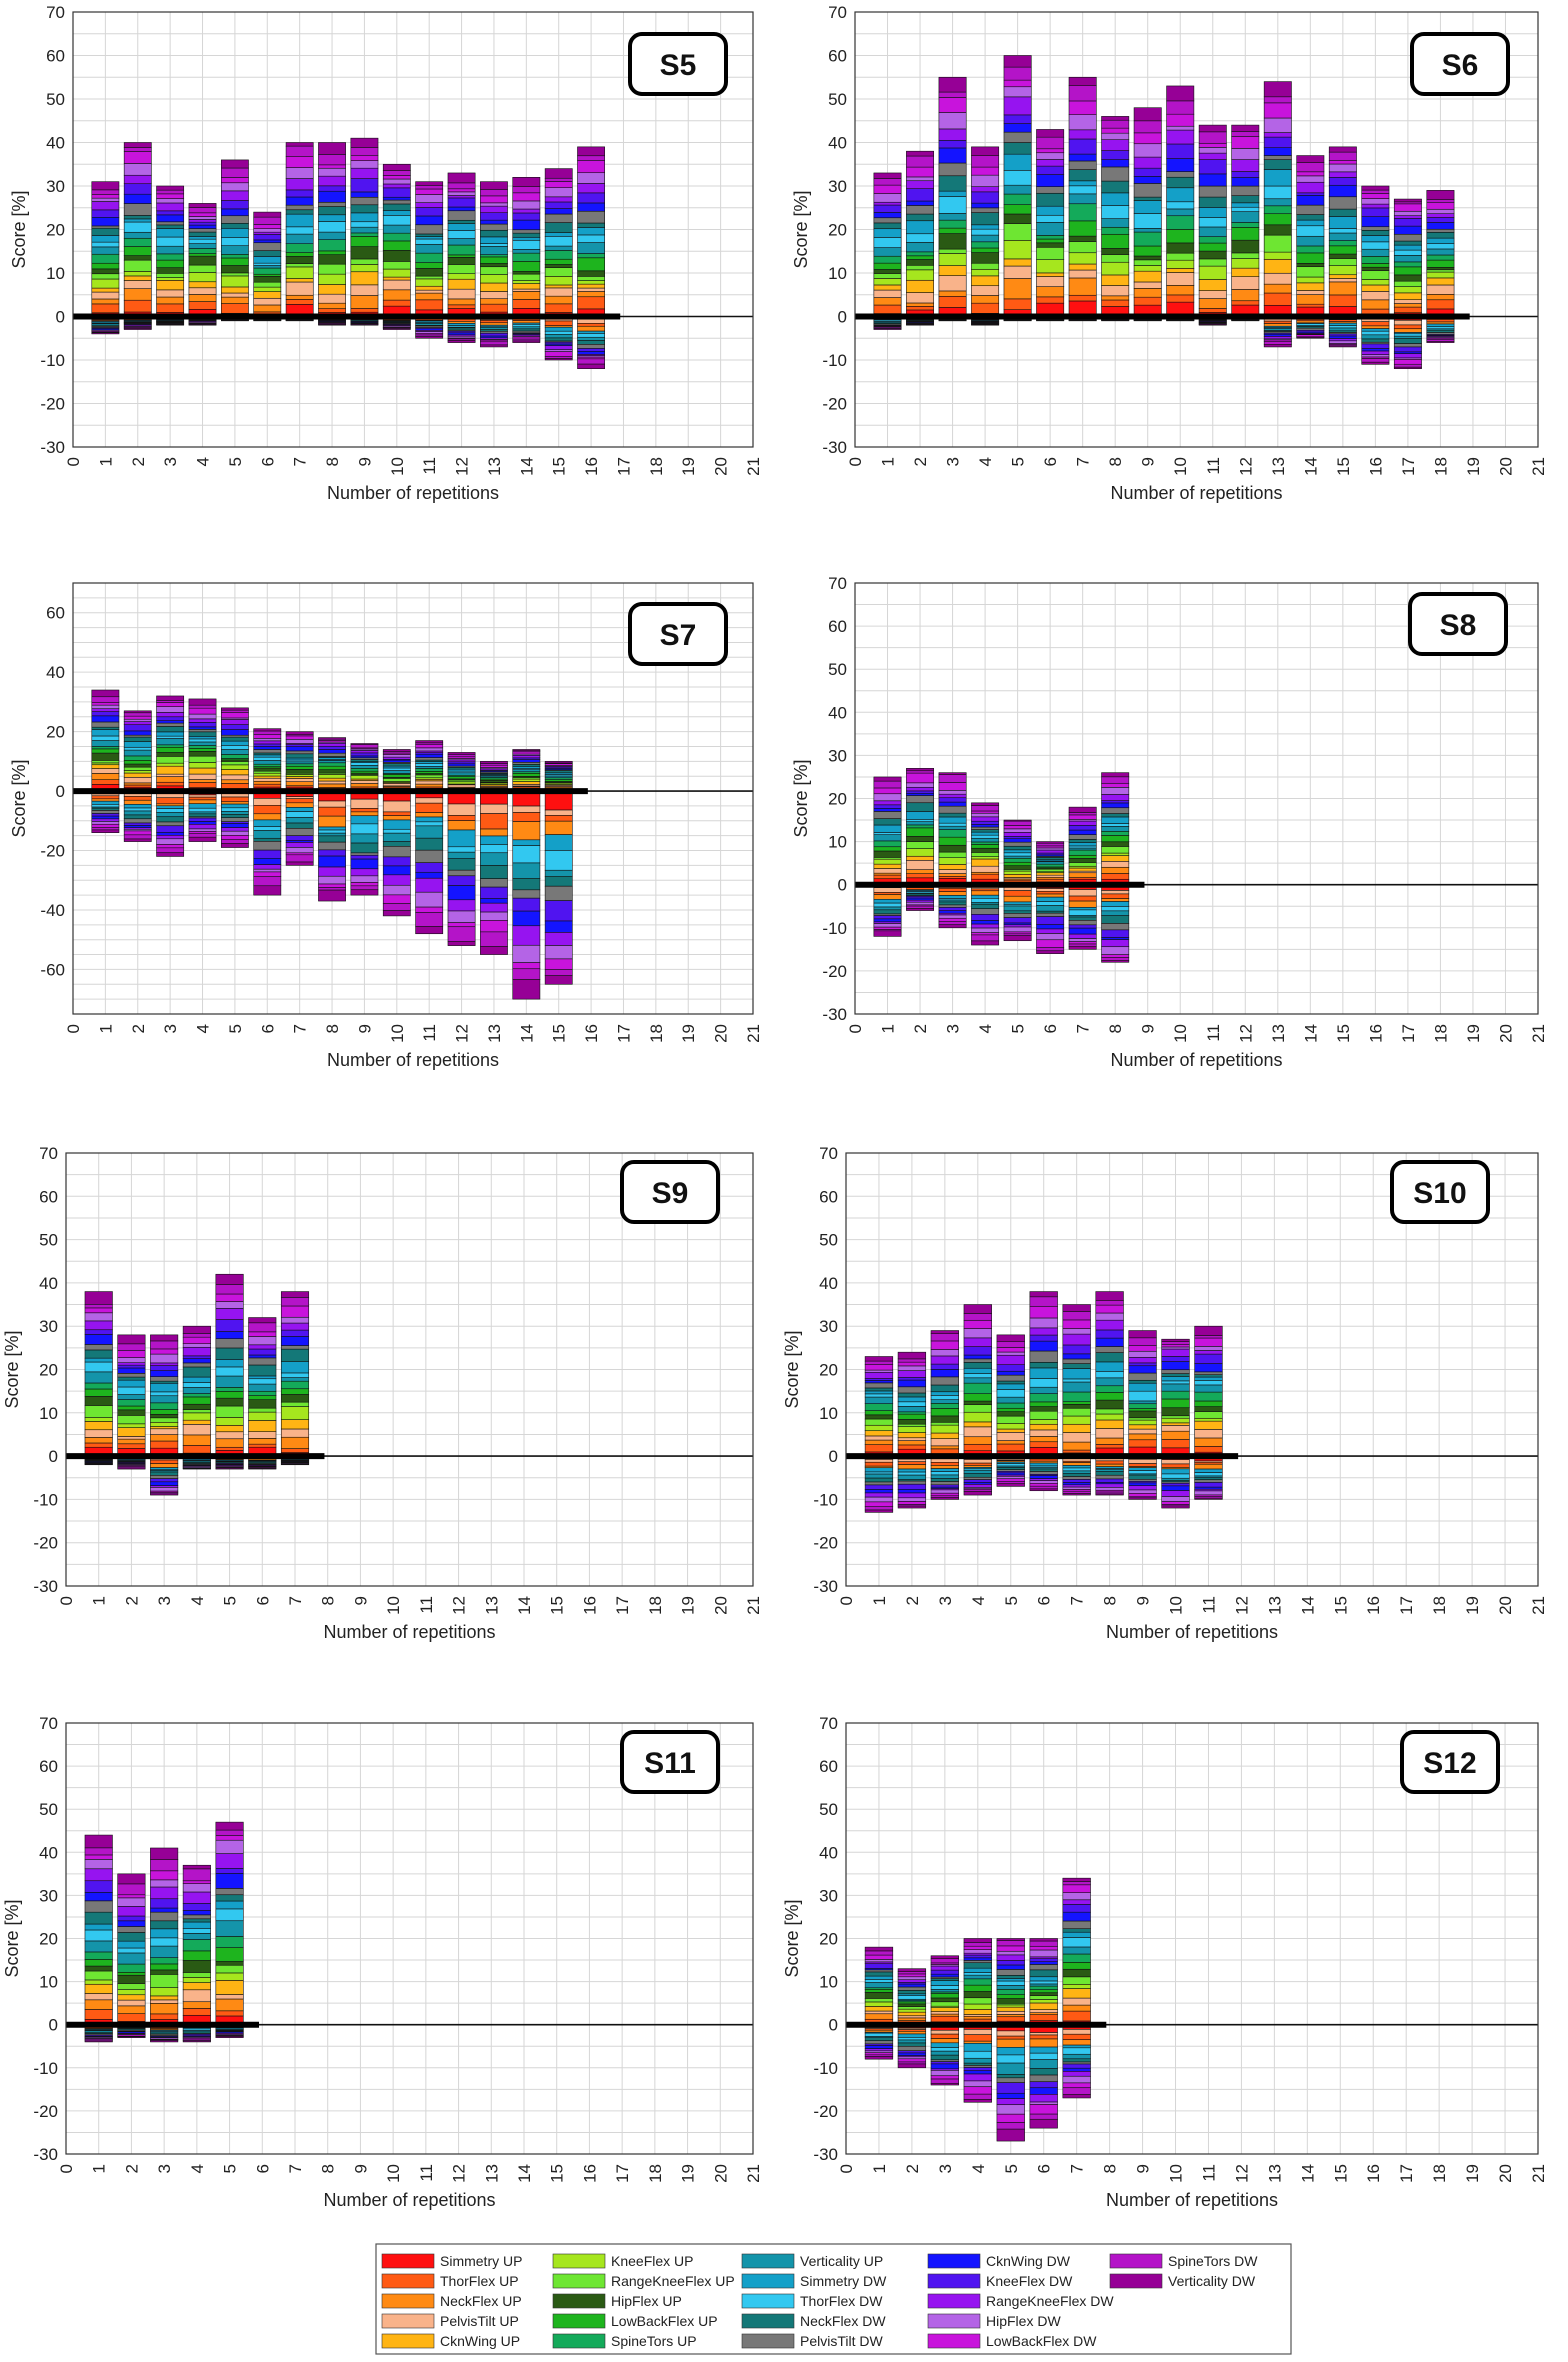 The image size is (1568, 2362). Describe the element at coordinates (841, 2341) in the screenshot. I see `legend-label: PelvisTilt DW` at that location.